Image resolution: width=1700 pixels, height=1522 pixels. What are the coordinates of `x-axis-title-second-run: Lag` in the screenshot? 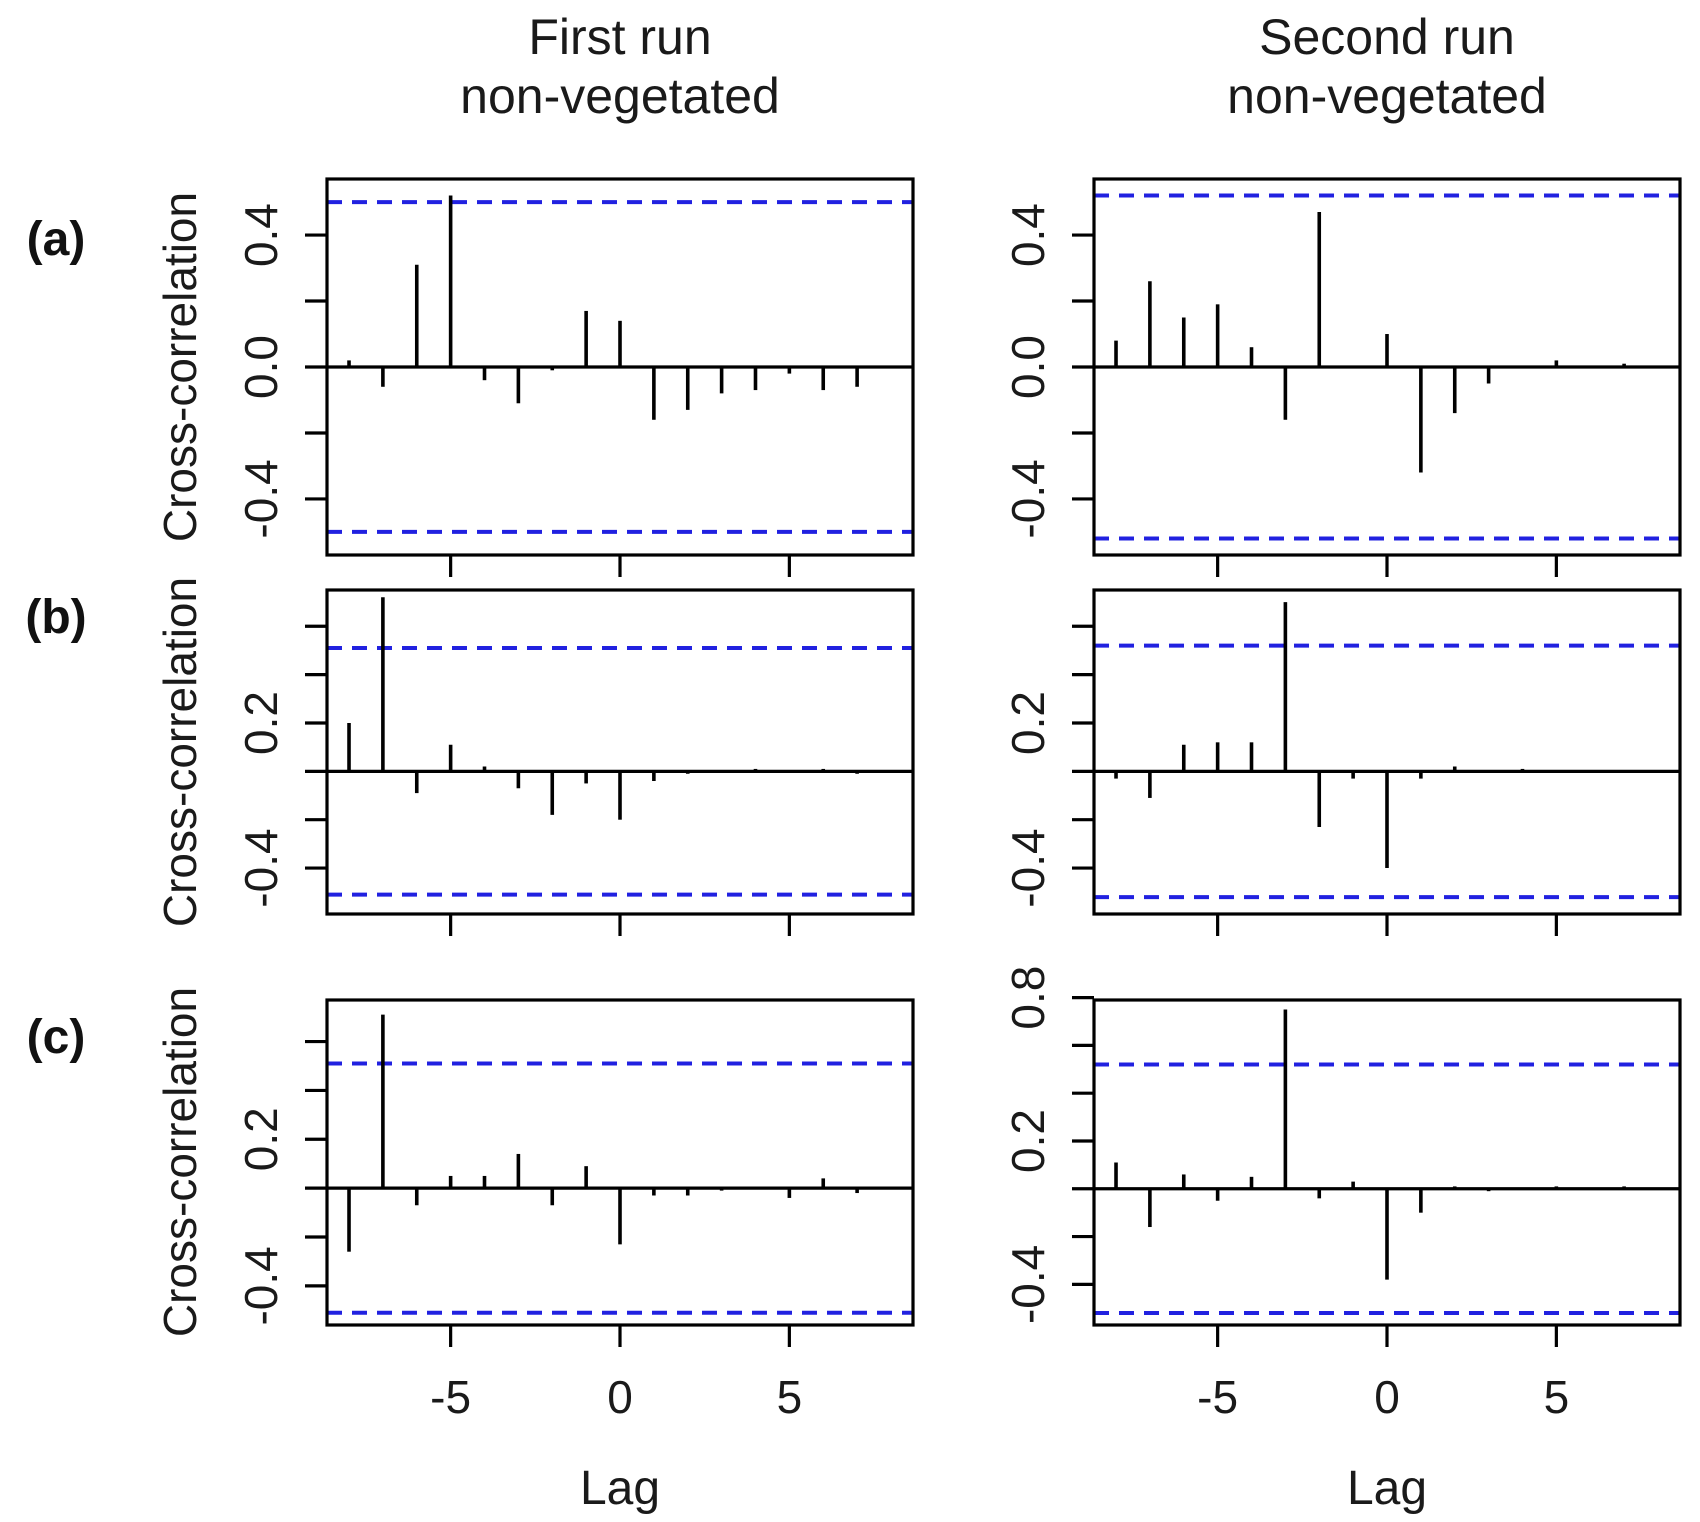 It's located at (1387, 1488).